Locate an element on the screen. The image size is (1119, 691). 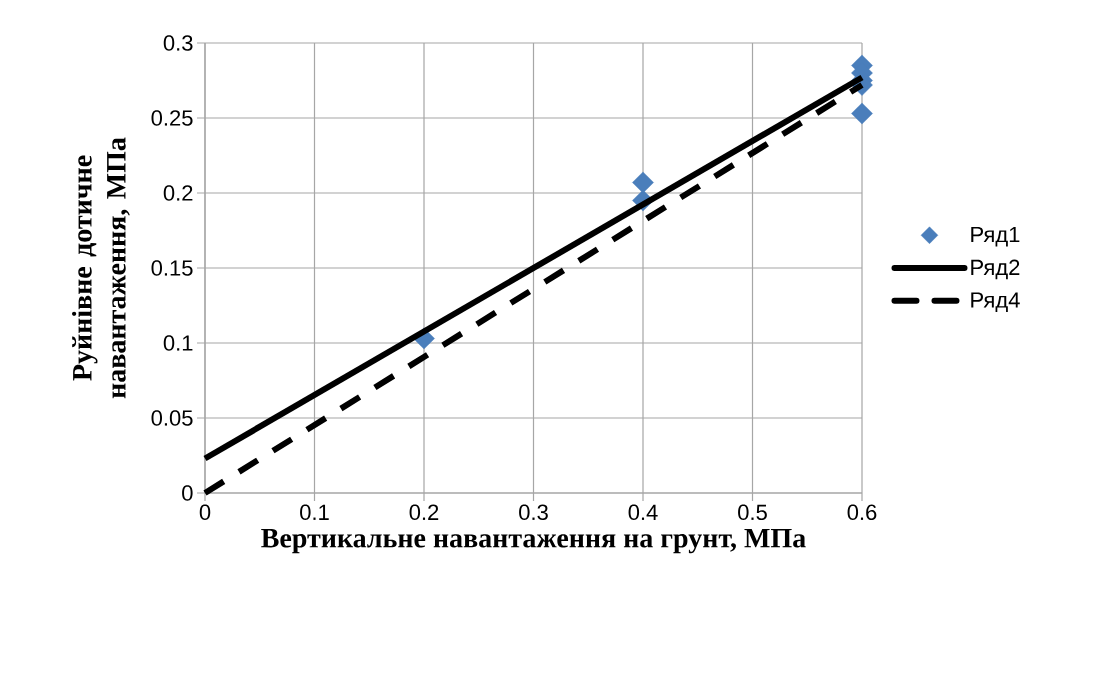
x-tick-label: 0.4 is located at coordinates (643, 512).